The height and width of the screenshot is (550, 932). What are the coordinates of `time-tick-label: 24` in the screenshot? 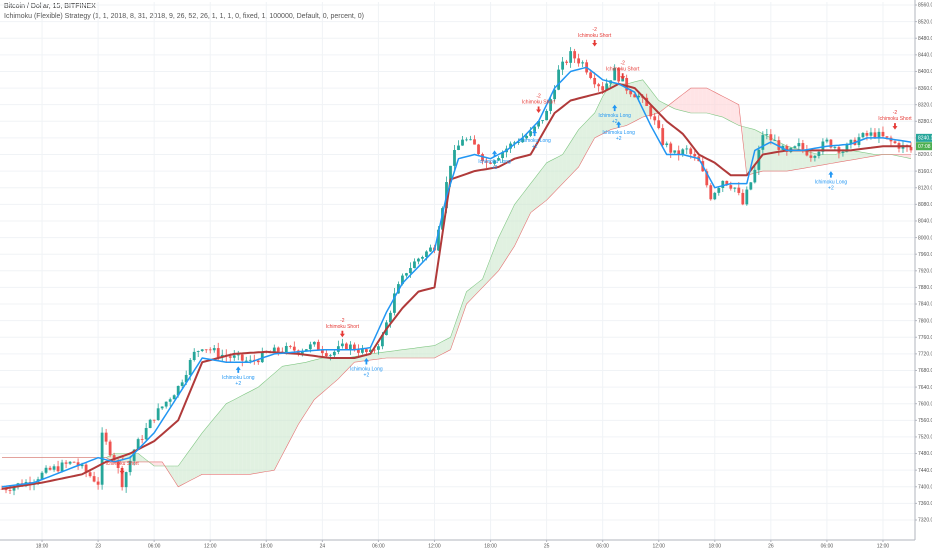 It's located at (323, 547).